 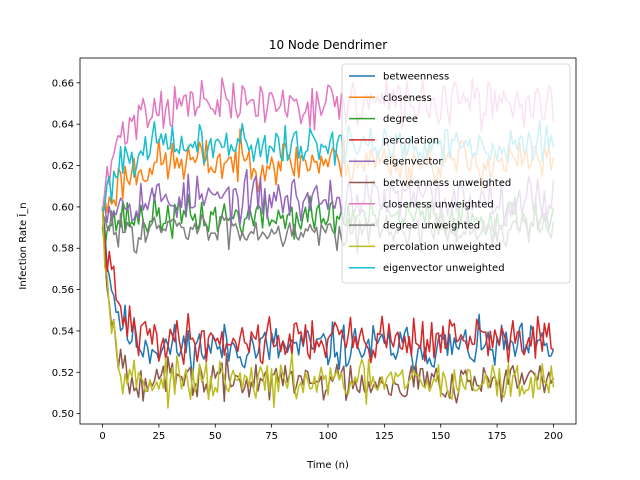 What do you see at coordinates (102, 436) in the screenshot?
I see `x-tick-label: 0` at bounding box center [102, 436].